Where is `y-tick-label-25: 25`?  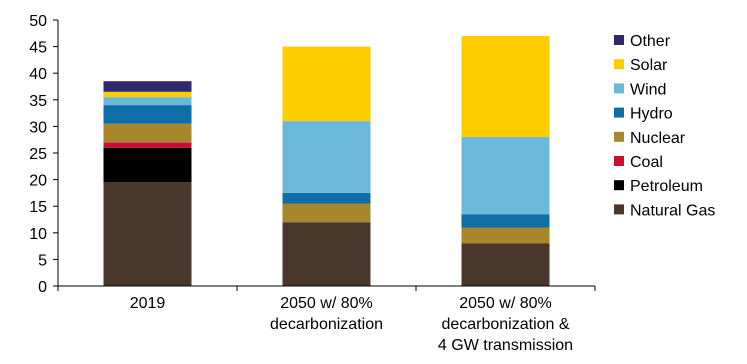 y-tick-label-25: 25 is located at coordinates (38, 154).